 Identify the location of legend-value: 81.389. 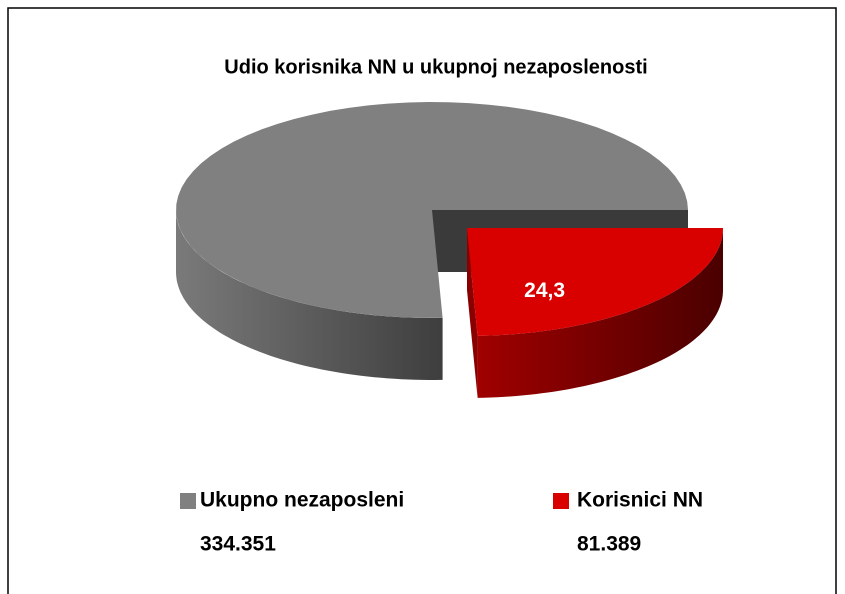
(609, 544).